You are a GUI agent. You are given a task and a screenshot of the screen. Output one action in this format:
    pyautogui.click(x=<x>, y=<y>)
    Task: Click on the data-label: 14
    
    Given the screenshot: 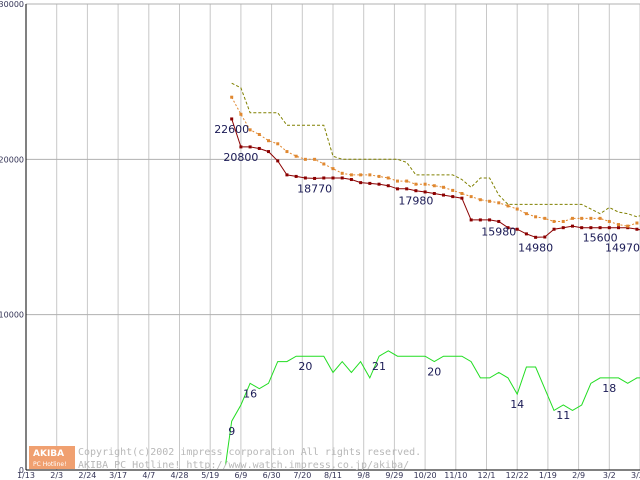 What is the action you would take?
    pyautogui.click(x=517, y=404)
    